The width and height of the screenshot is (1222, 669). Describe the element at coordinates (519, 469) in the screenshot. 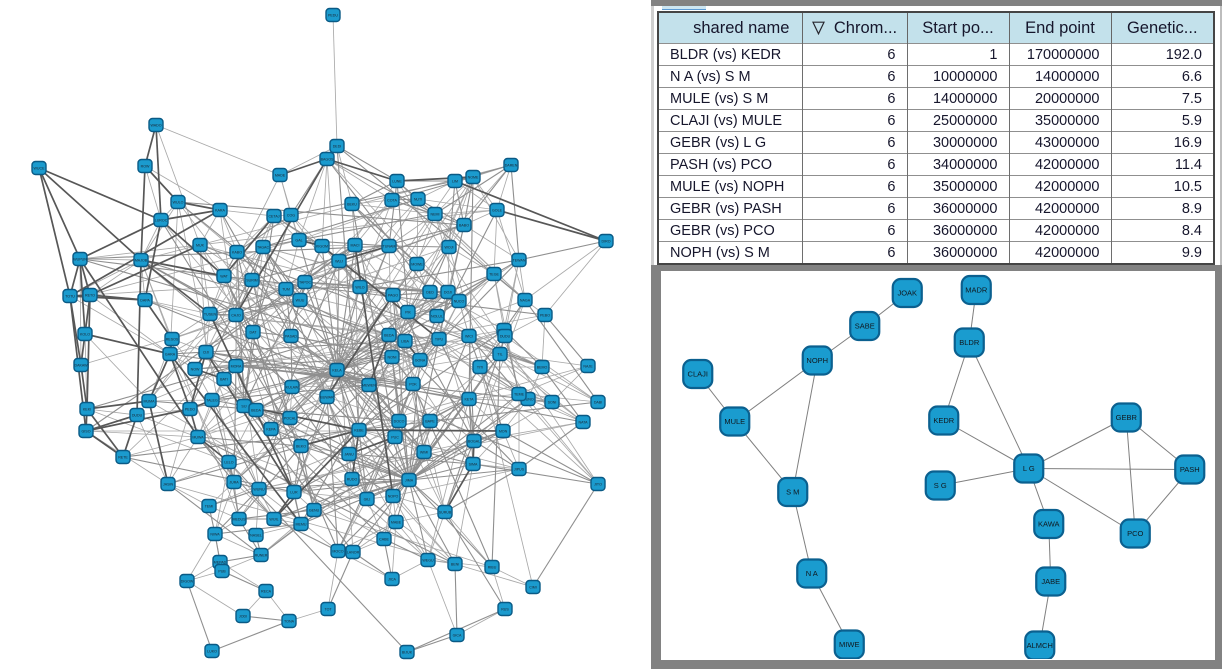

I see `svg-text: JIPUS` at that location.